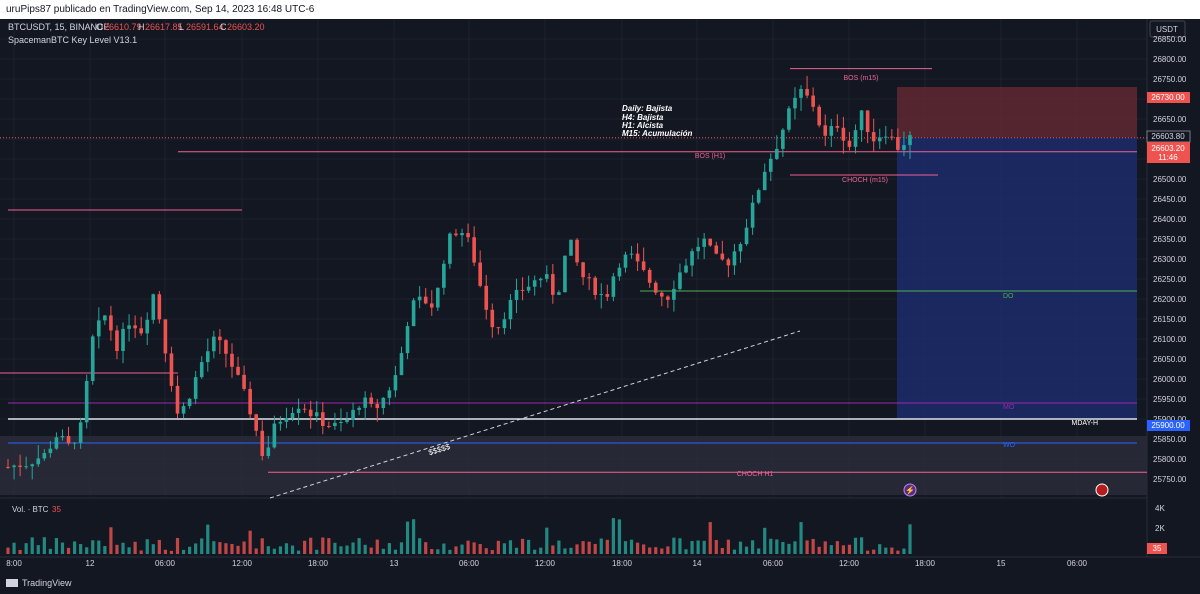  I want to click on bos-h1-label: BOS (H1), so click(710, 156).